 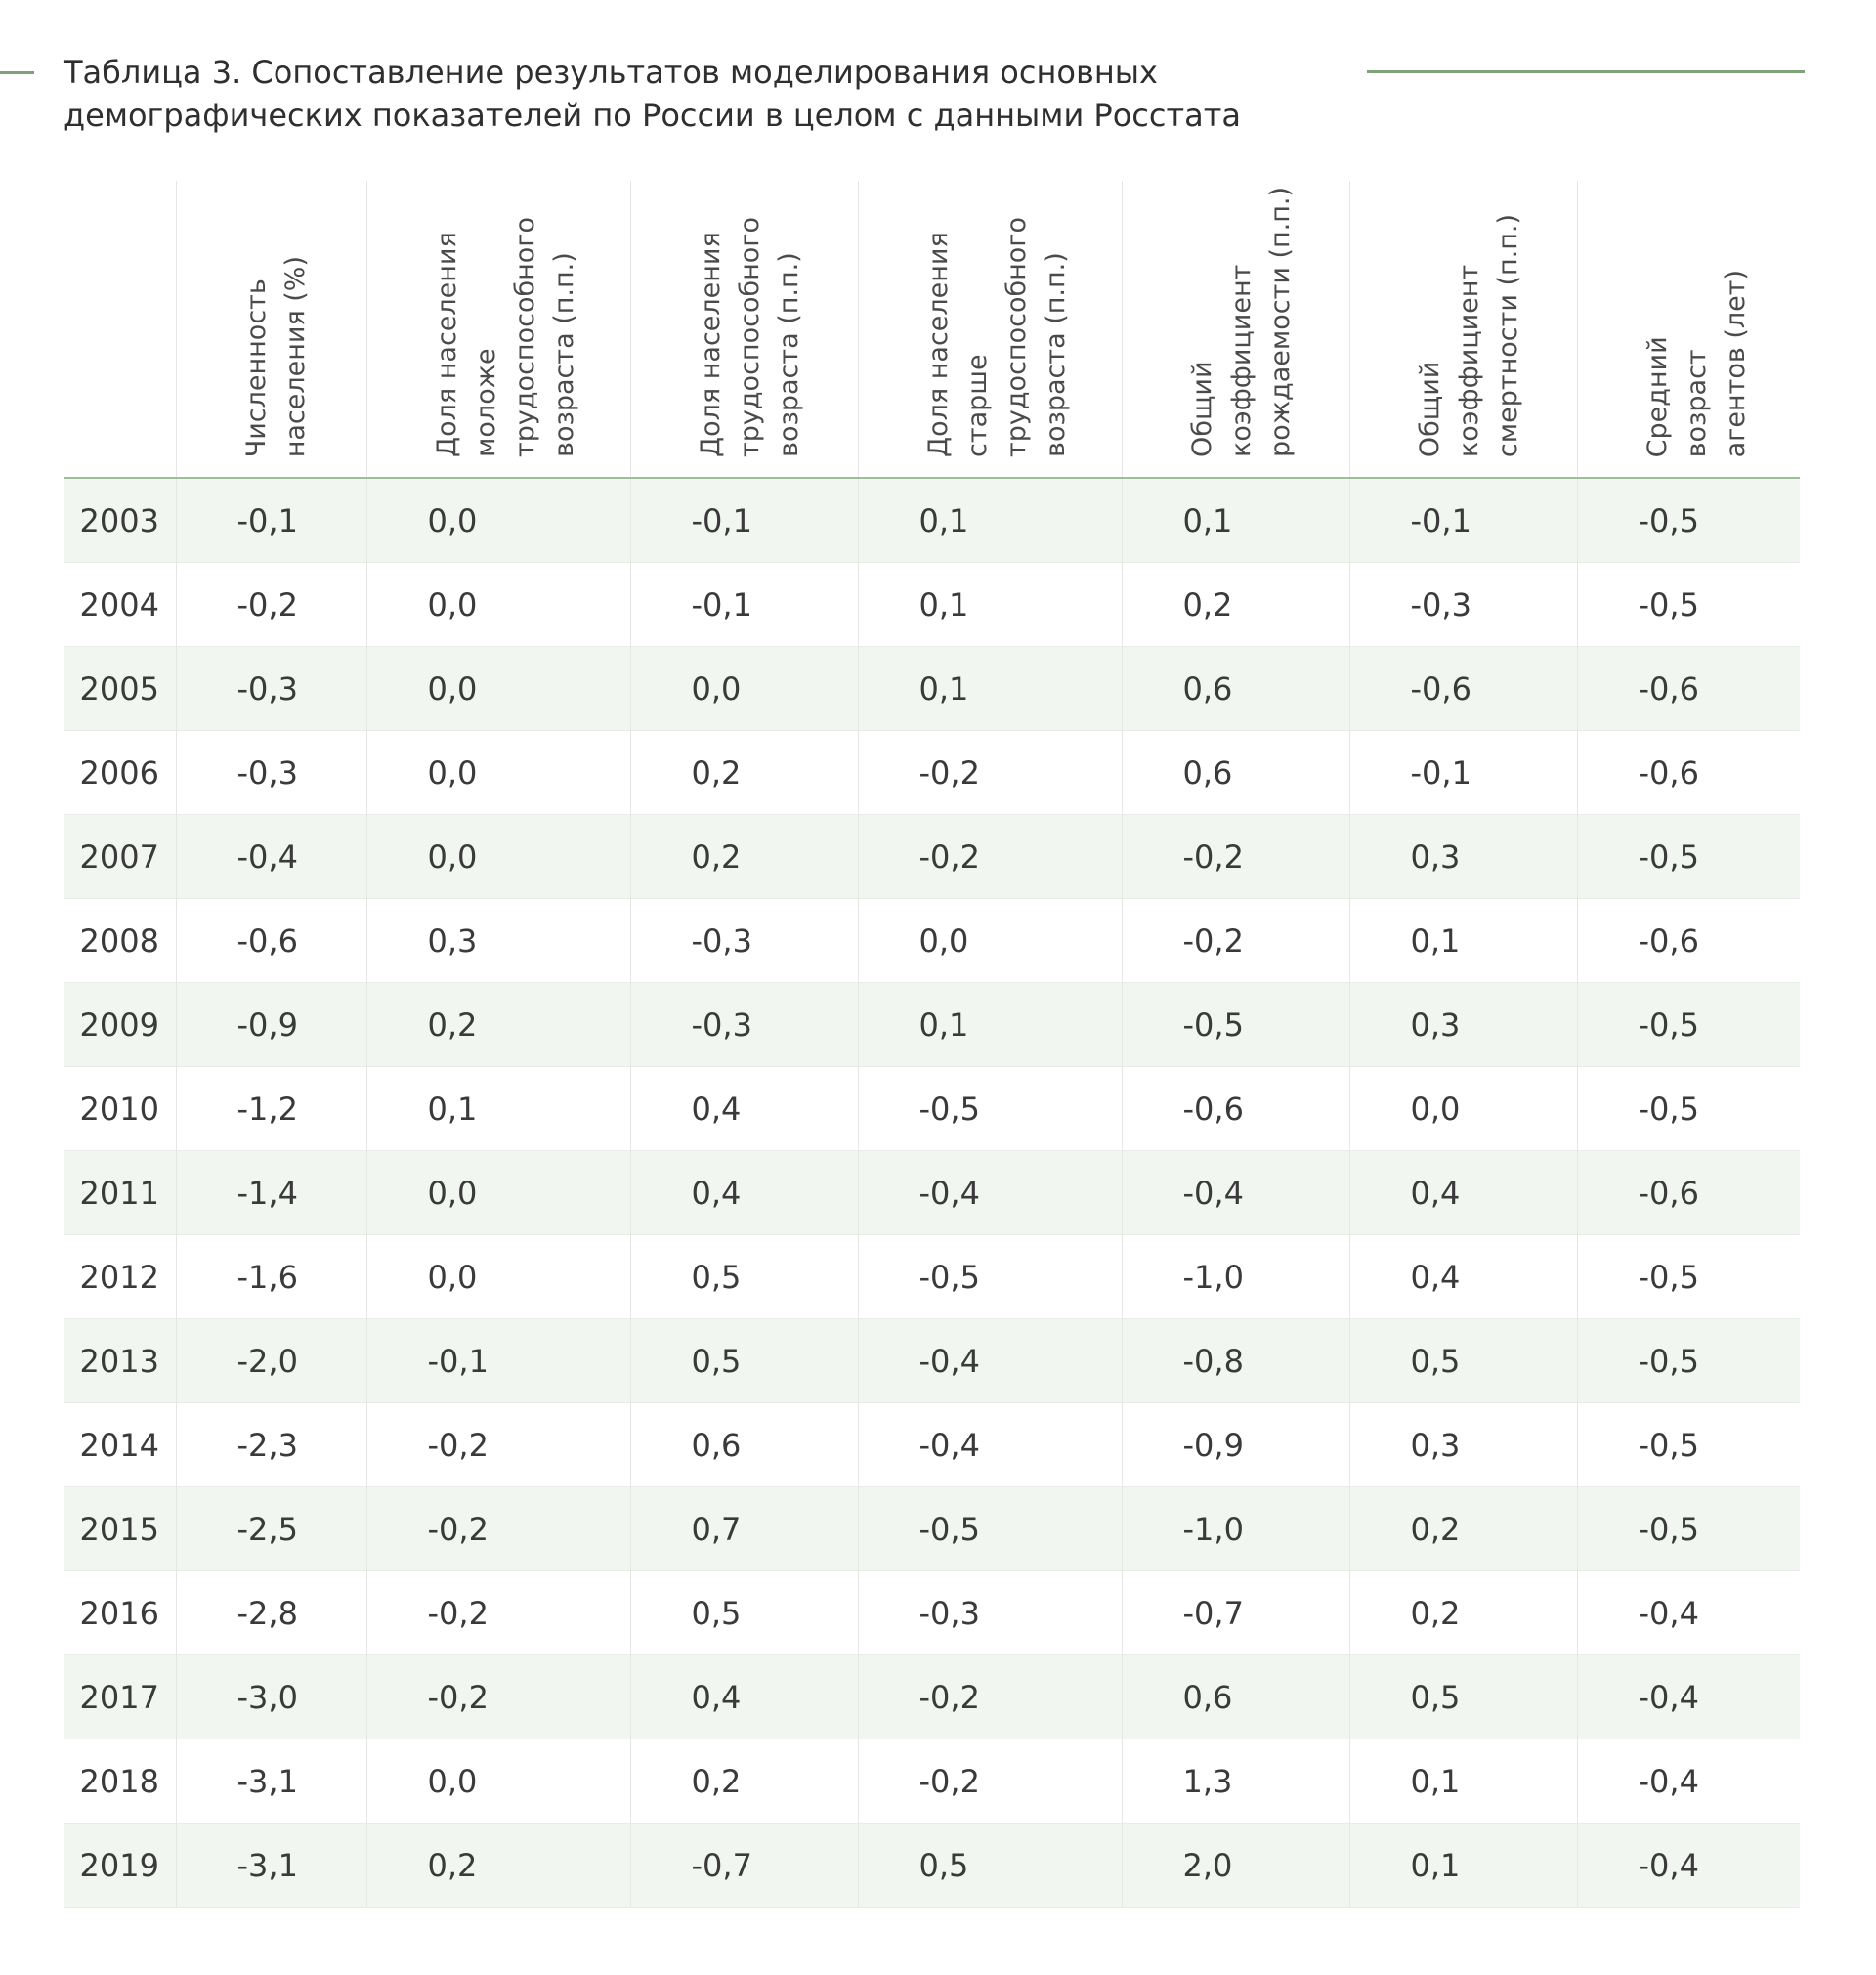 I want to click on header-population-size: Численность населения (%), so click(x=270, y=330).